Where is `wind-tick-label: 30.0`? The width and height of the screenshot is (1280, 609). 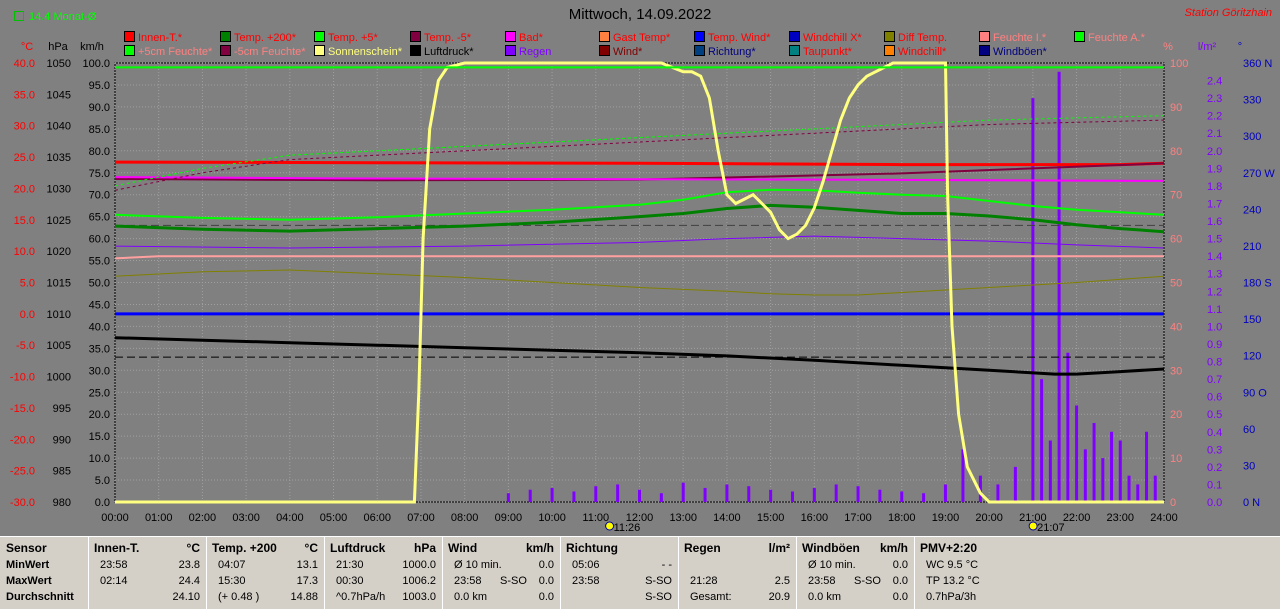 wind-tick-label: 30.0 is located at coordinates (99, 371).